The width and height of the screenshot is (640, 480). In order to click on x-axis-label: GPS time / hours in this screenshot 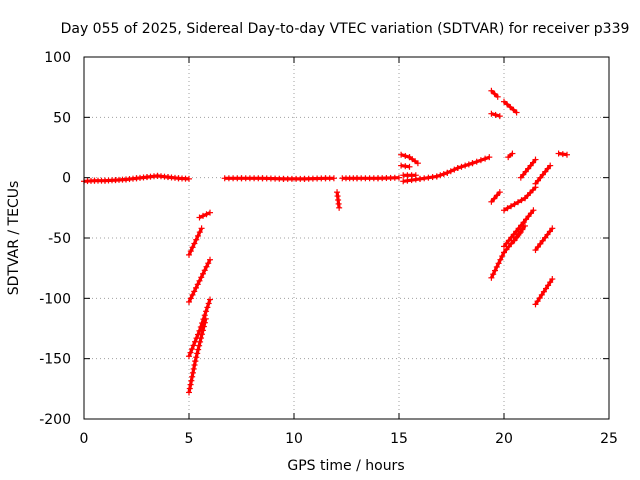, I will do `click(345, 466)`.